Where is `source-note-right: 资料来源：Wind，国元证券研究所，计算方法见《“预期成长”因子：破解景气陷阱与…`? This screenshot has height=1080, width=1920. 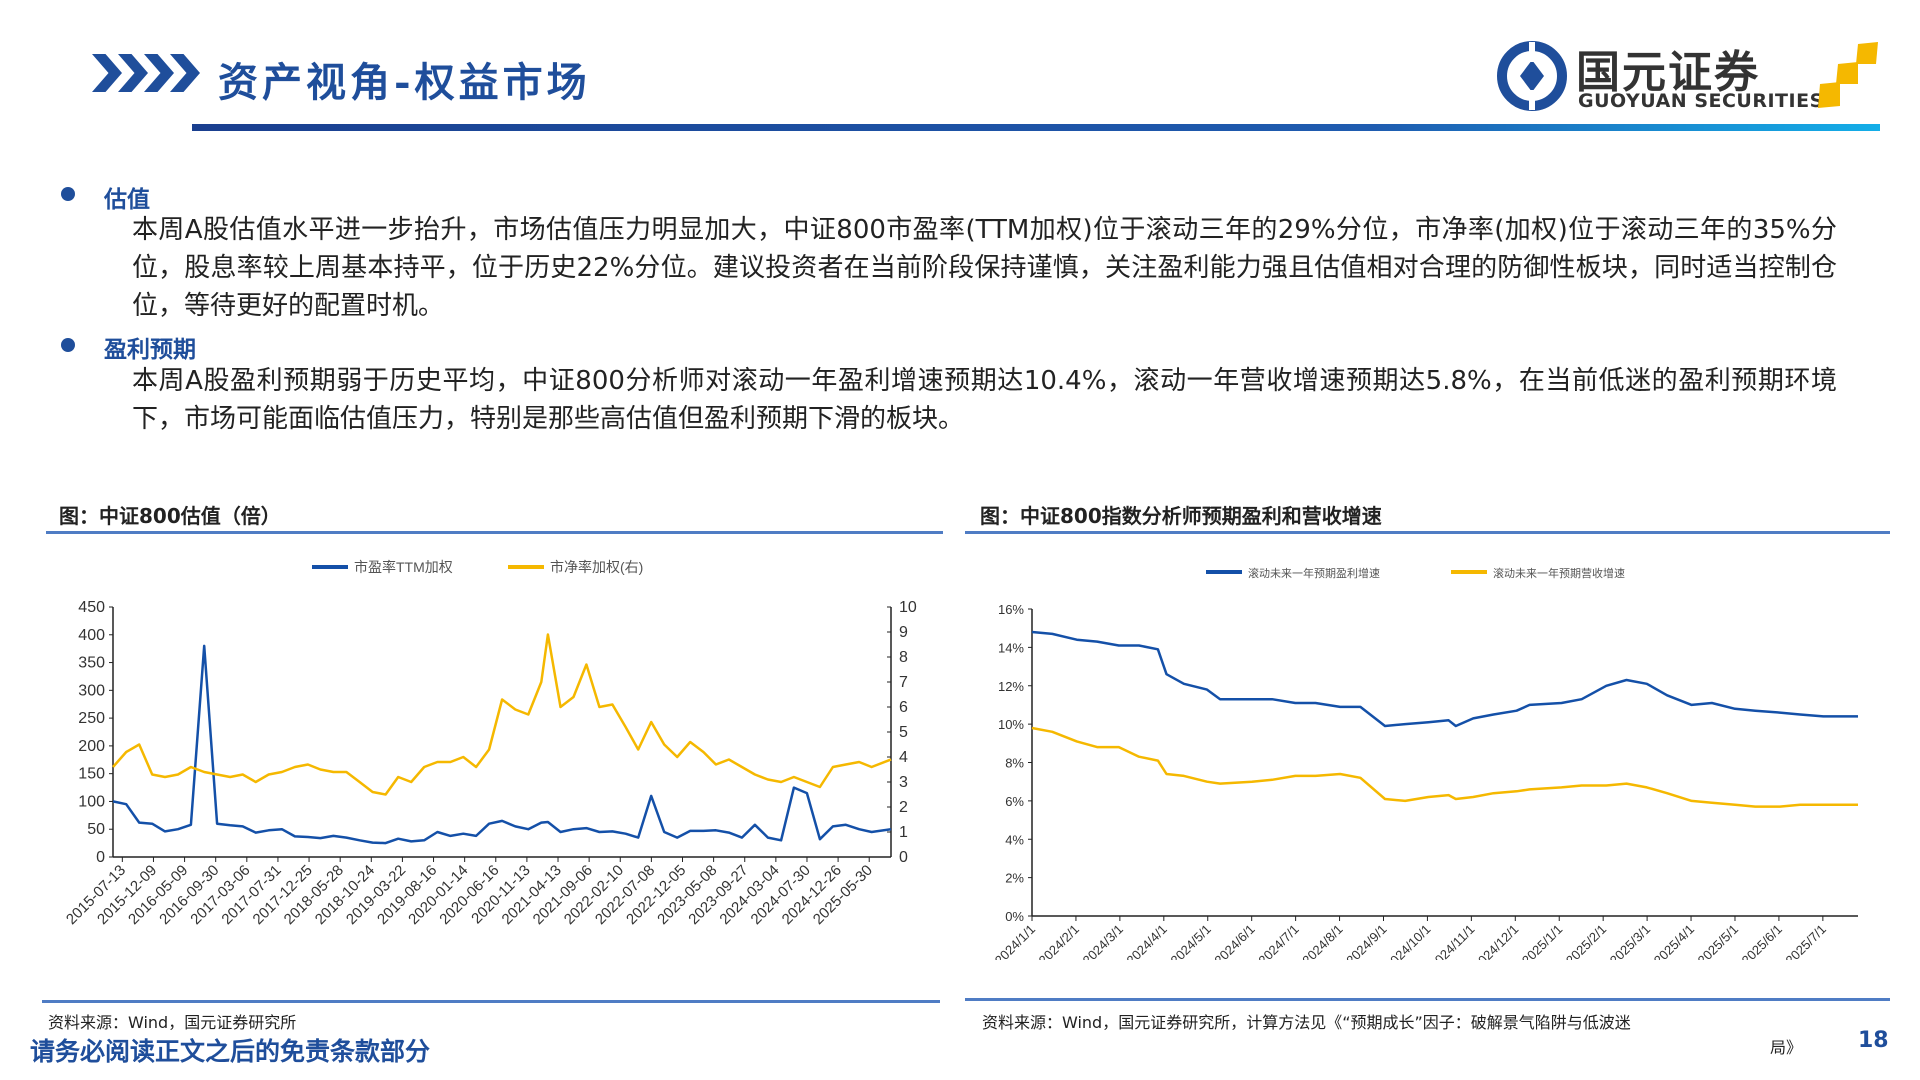 source-note-right: 资料来源：Wind，国元证券研究所，计算方法见《“预期成长”因子：破解景气陷阱与… is located at coordinates (1306, 1022).